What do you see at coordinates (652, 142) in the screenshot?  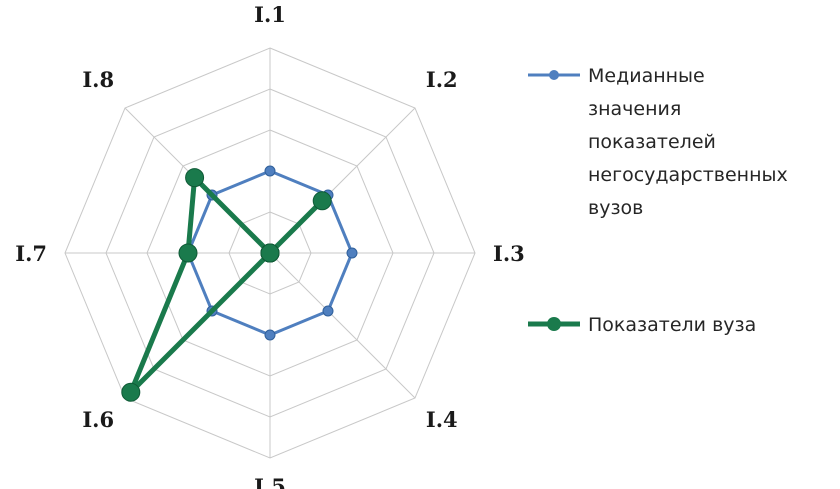 I see `legend-label-1-line-3: показателей` at bounding box center [652, 142].